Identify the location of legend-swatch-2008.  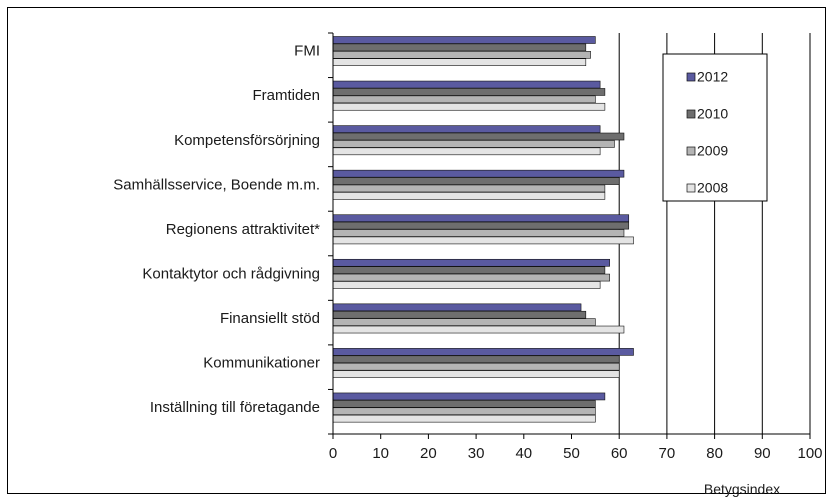
(691, 188).